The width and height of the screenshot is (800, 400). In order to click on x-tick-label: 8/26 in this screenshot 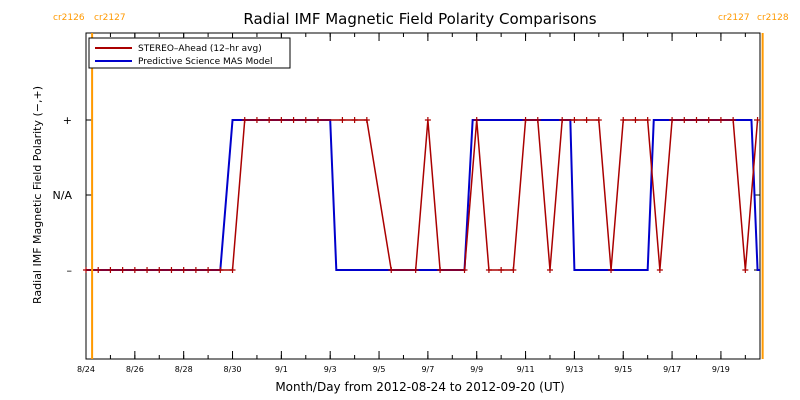, I will do `click(135, 369)`.